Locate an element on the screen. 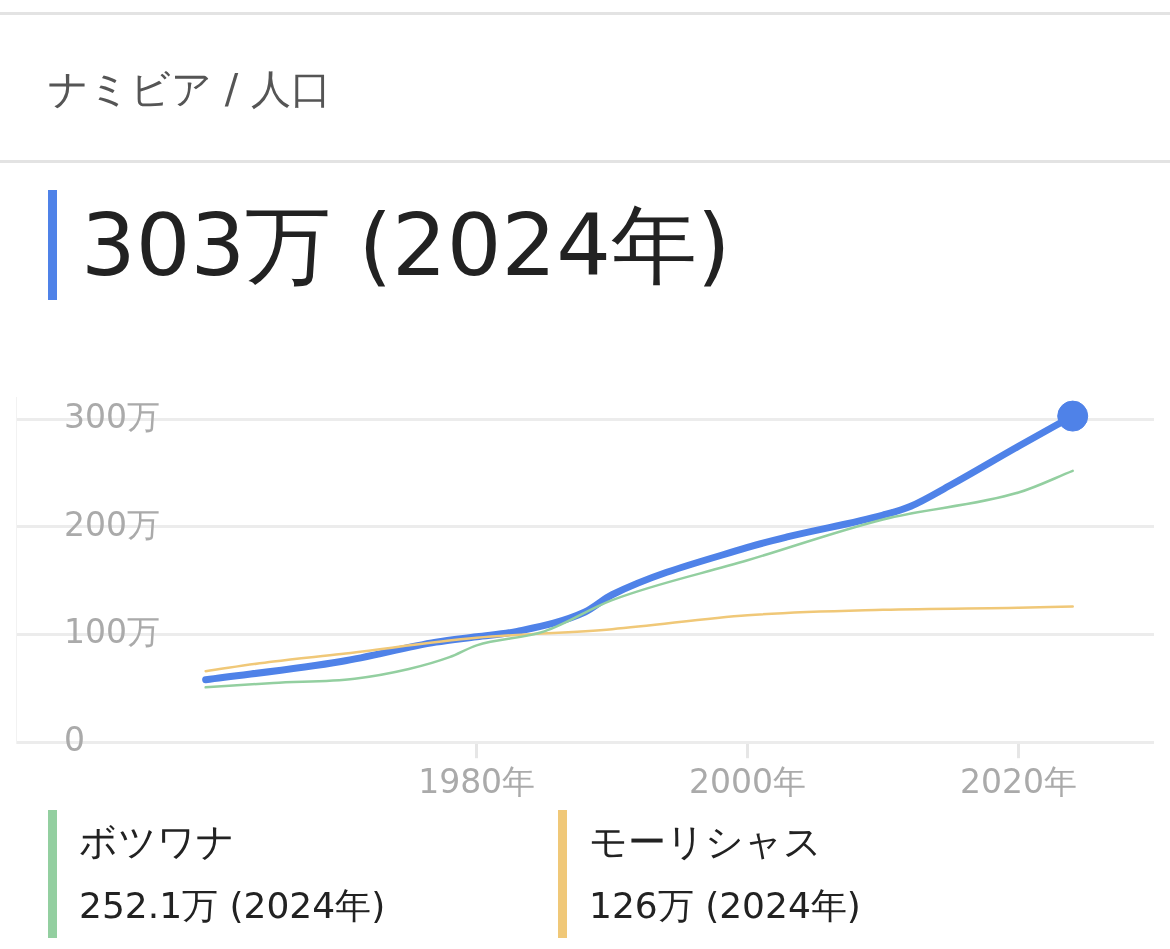  y-tick-label: 200万 is located at coordinates (112, 524).